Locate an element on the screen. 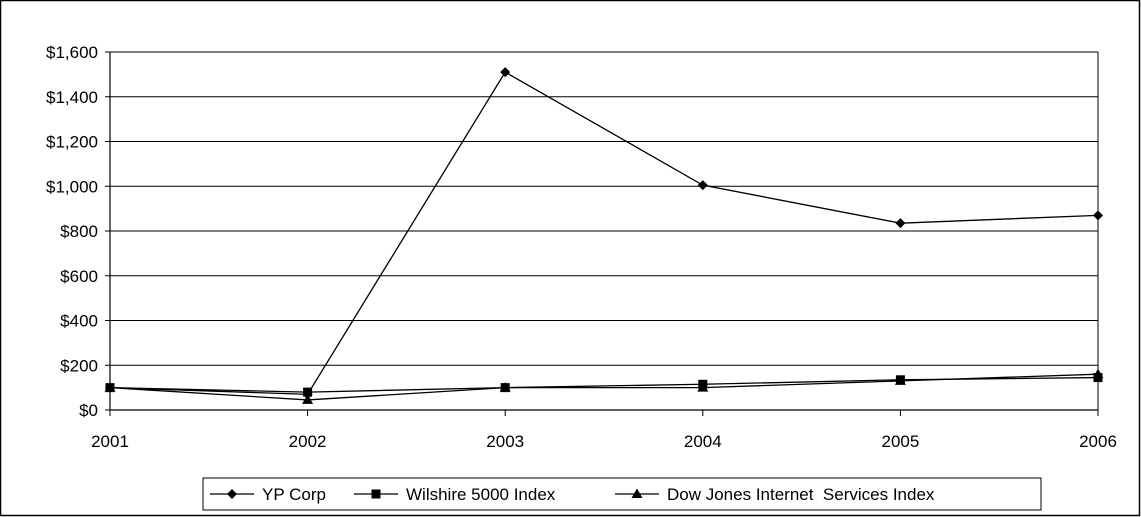 This screenshot has height=517, width=1141. x-tick-label: 2006 is located at coordinates (1098, 441).